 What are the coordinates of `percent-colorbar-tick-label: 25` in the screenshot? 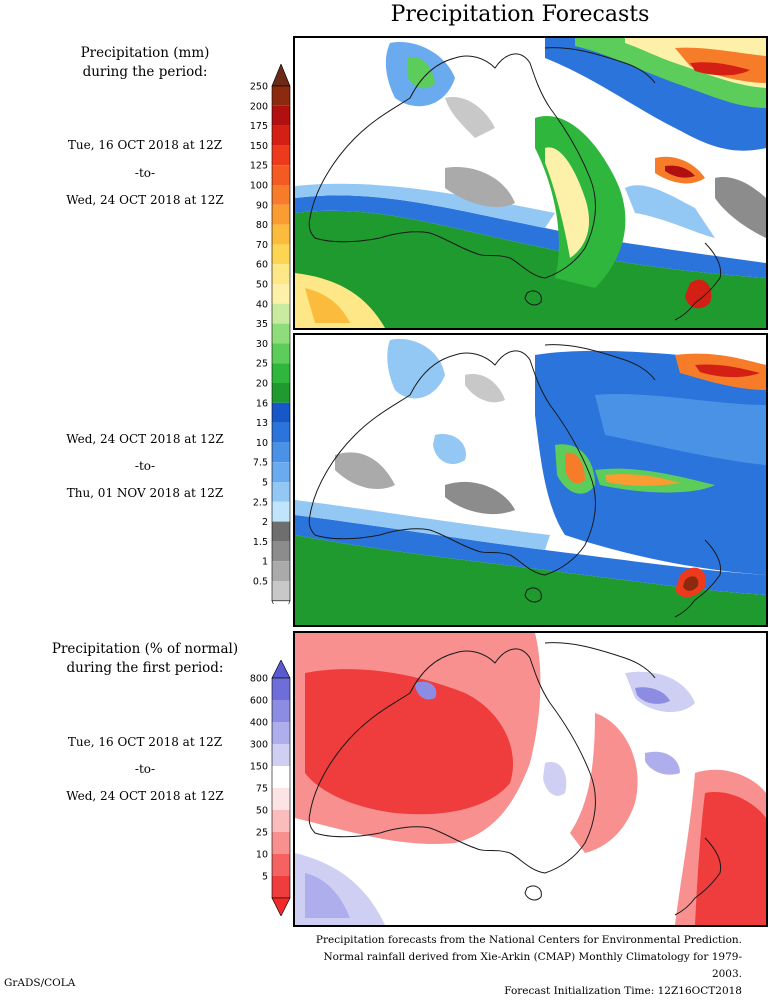 It's located at (262, 833).